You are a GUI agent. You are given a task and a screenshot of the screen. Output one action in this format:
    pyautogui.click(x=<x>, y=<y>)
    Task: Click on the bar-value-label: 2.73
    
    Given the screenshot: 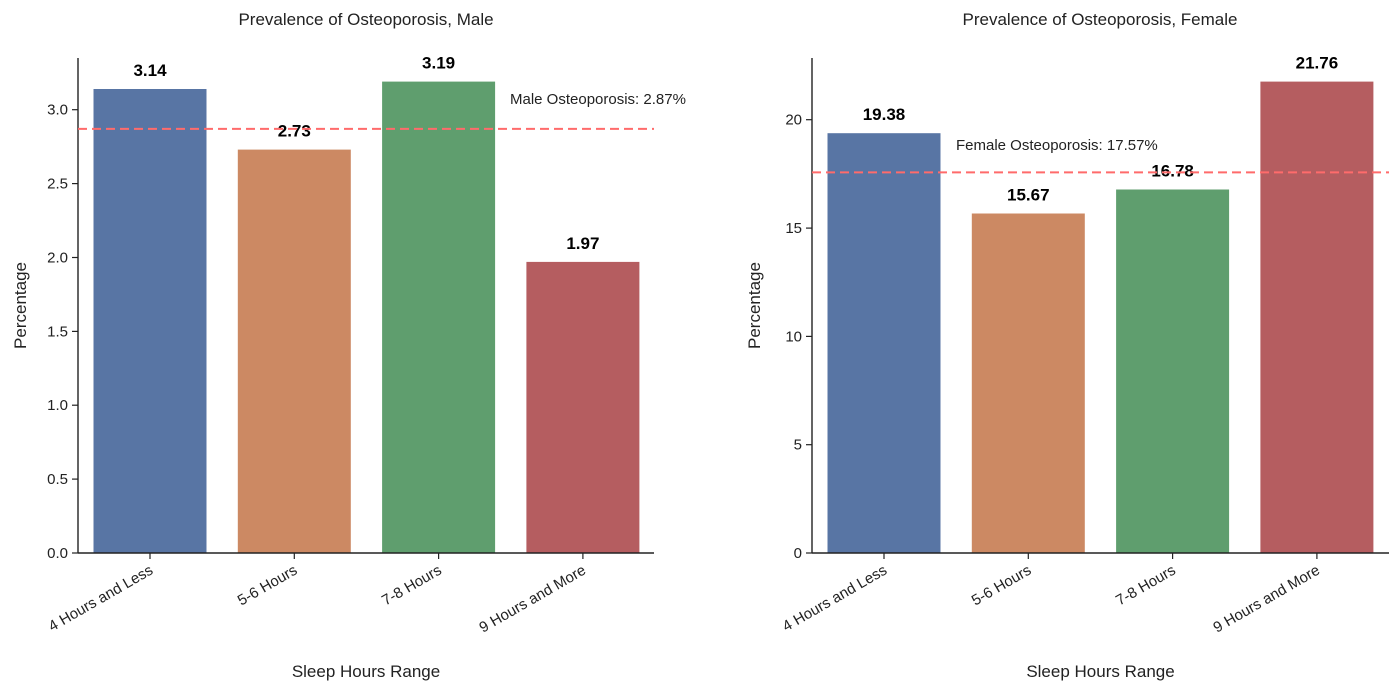 What is the action you would take?
    pyautogui.click(x=294, y=131)
    